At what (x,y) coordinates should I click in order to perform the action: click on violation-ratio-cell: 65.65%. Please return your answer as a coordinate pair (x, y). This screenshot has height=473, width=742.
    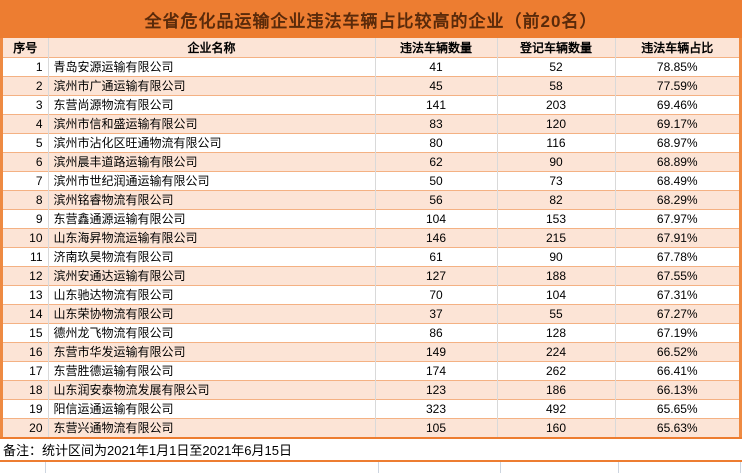
    Looking at the image, I should click on (676, 408).